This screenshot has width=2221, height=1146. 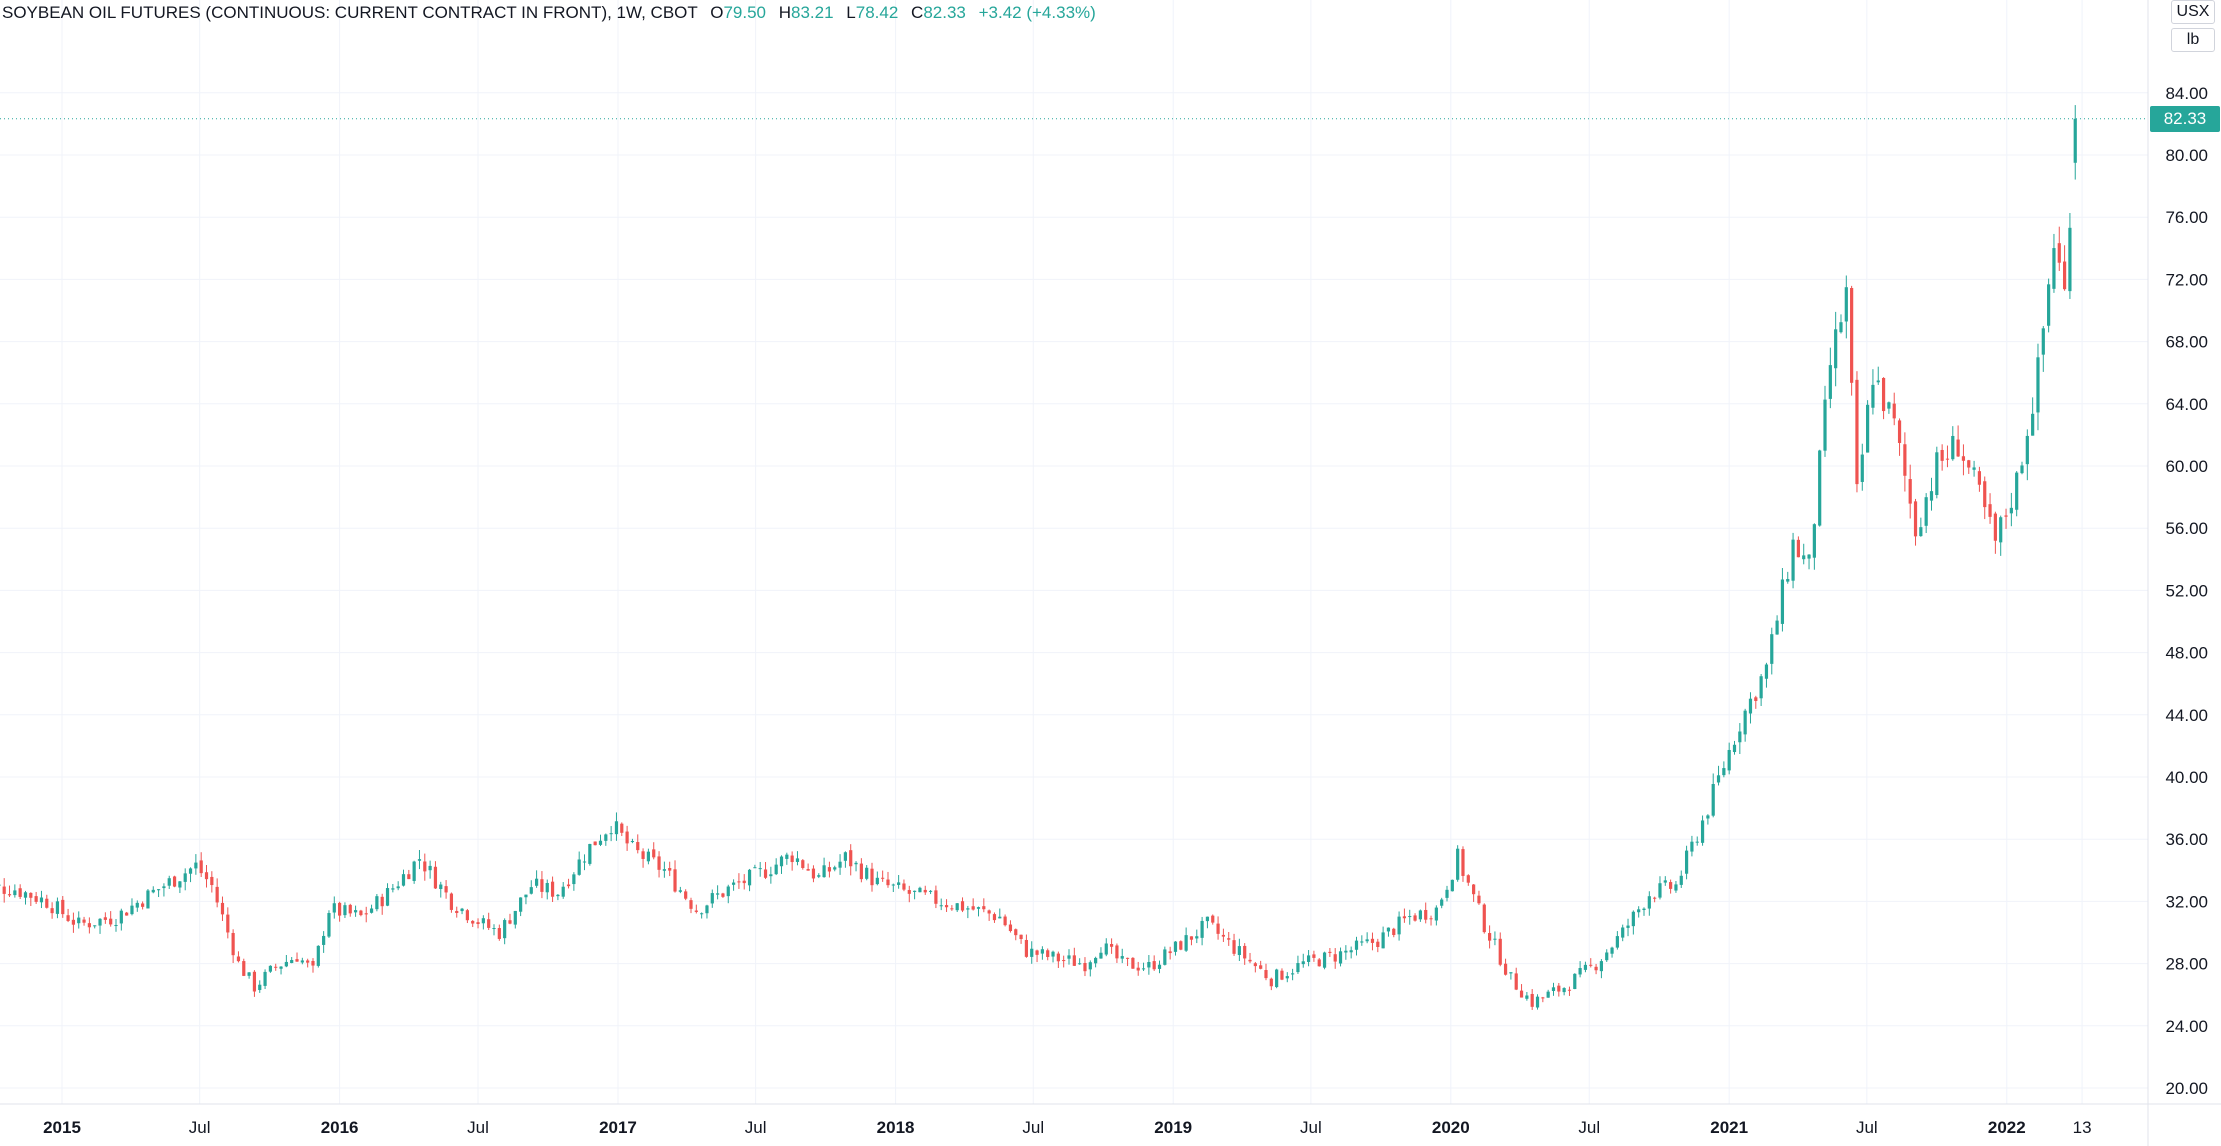 I want to click on currency-button: USX, so click(x=2193, y=12).